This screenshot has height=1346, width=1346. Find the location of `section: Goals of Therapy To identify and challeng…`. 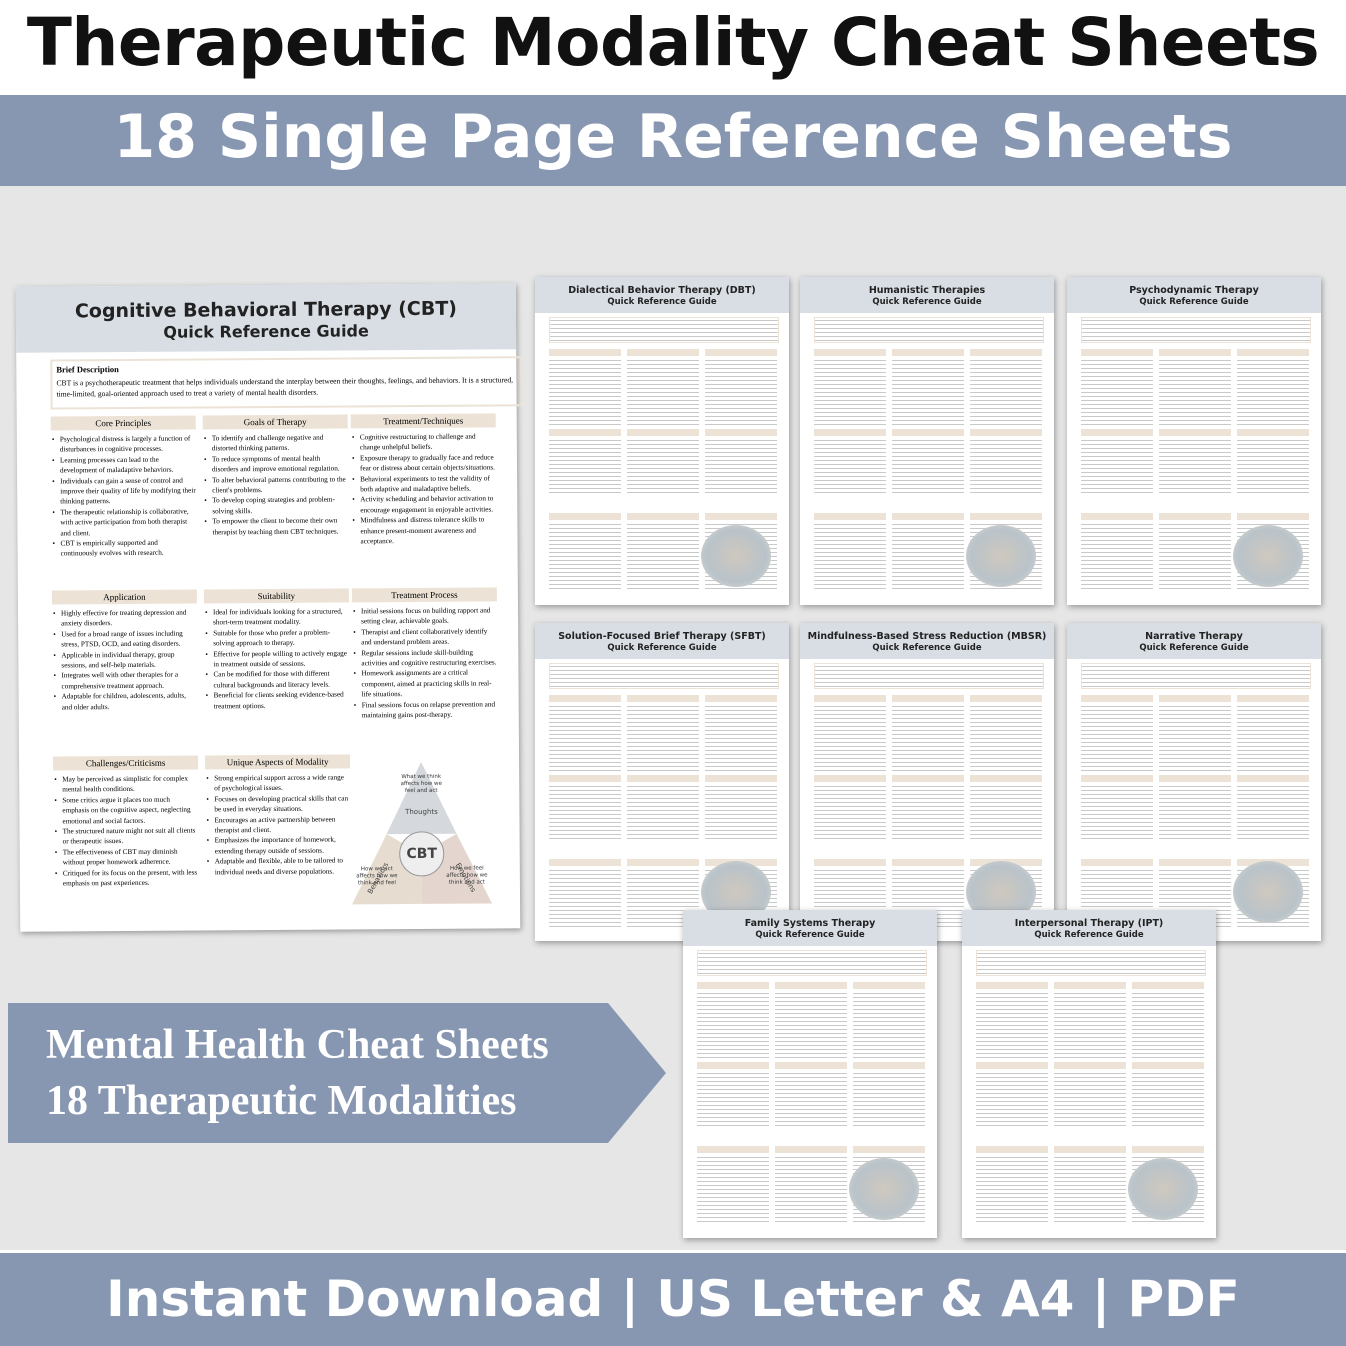

section: Goals of Therapy To identify and challeng… is located at coordinates (275, 475).